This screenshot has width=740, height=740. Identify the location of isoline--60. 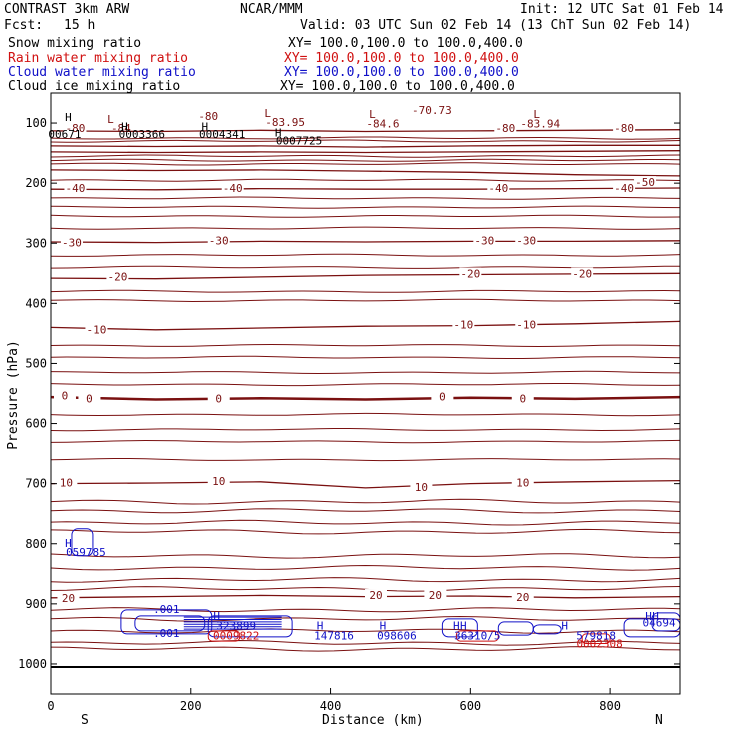
(365, 152).